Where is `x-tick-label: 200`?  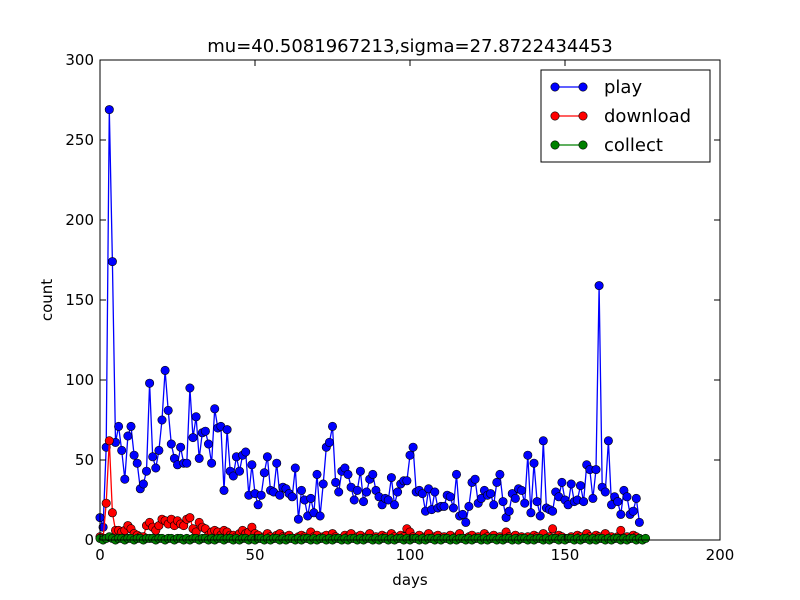 x-tick-label: 200 is located at coordinates (720, 555).